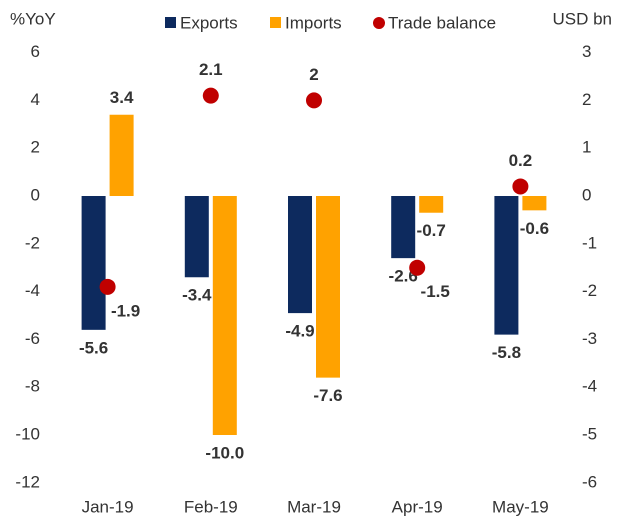 This screenshot has width=622, height=521. I want to click on data-label: 2, so click(313, 74).